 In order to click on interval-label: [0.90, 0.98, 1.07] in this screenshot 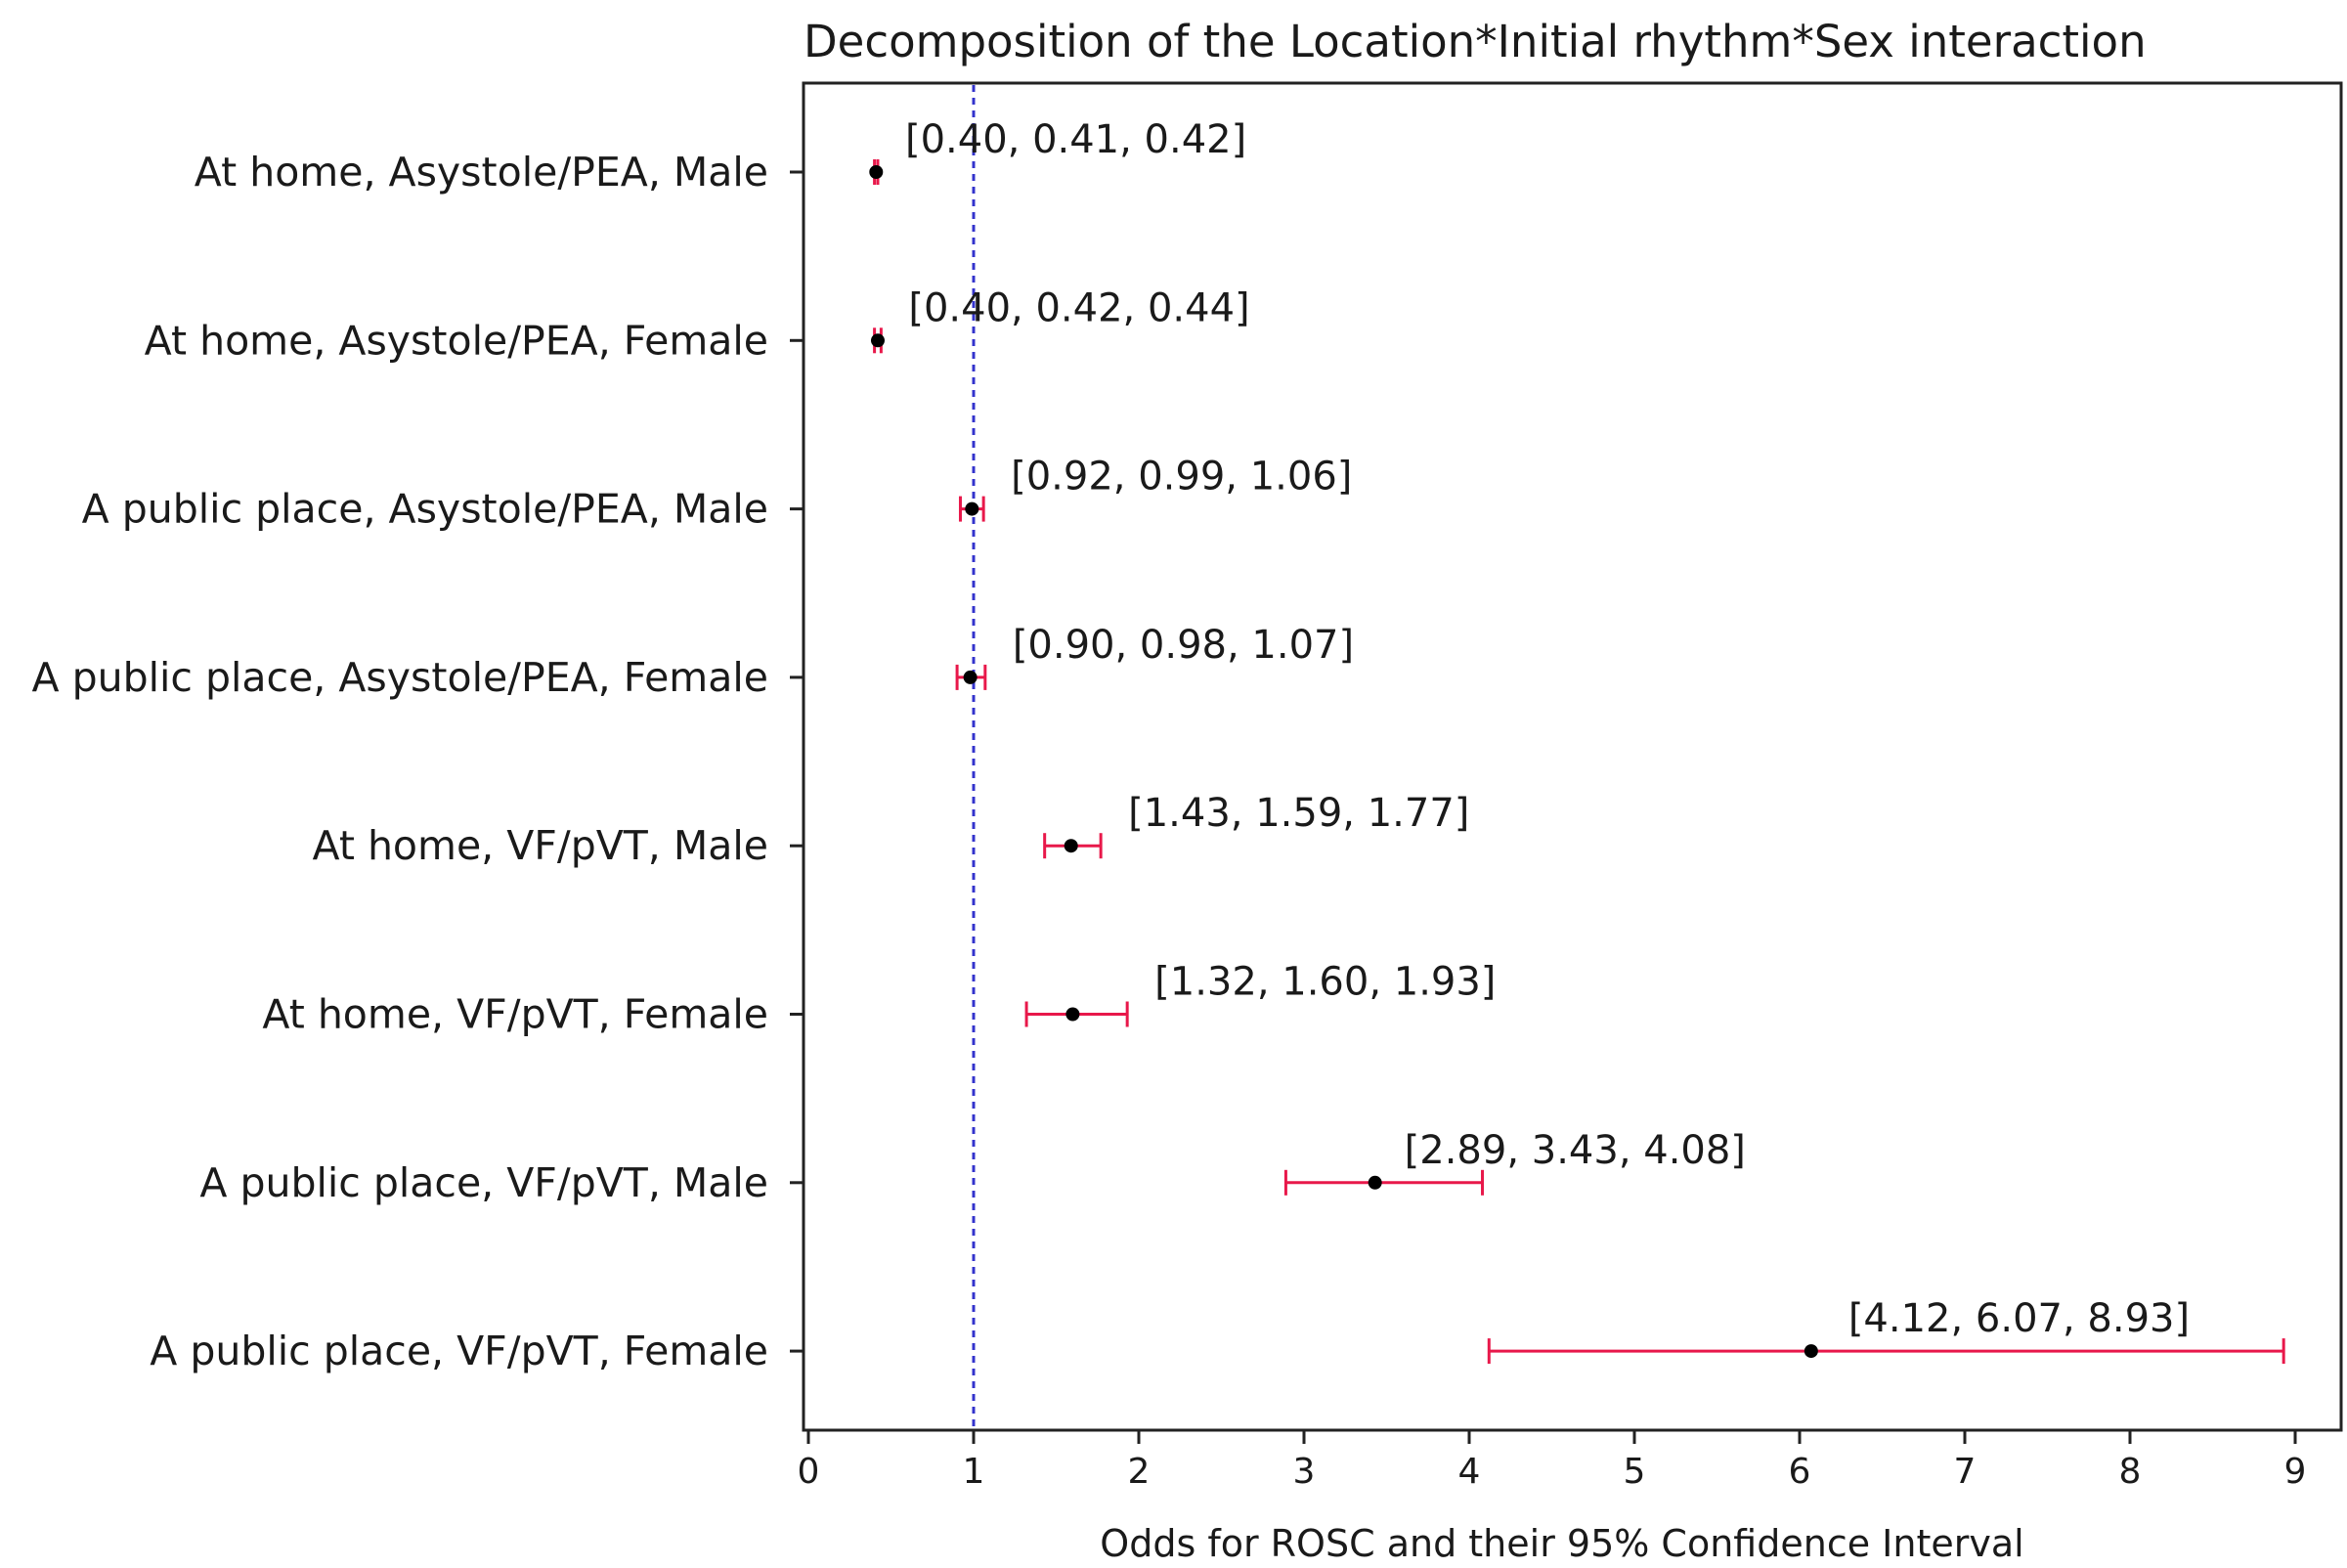, I will do `click(1183, 645)`.